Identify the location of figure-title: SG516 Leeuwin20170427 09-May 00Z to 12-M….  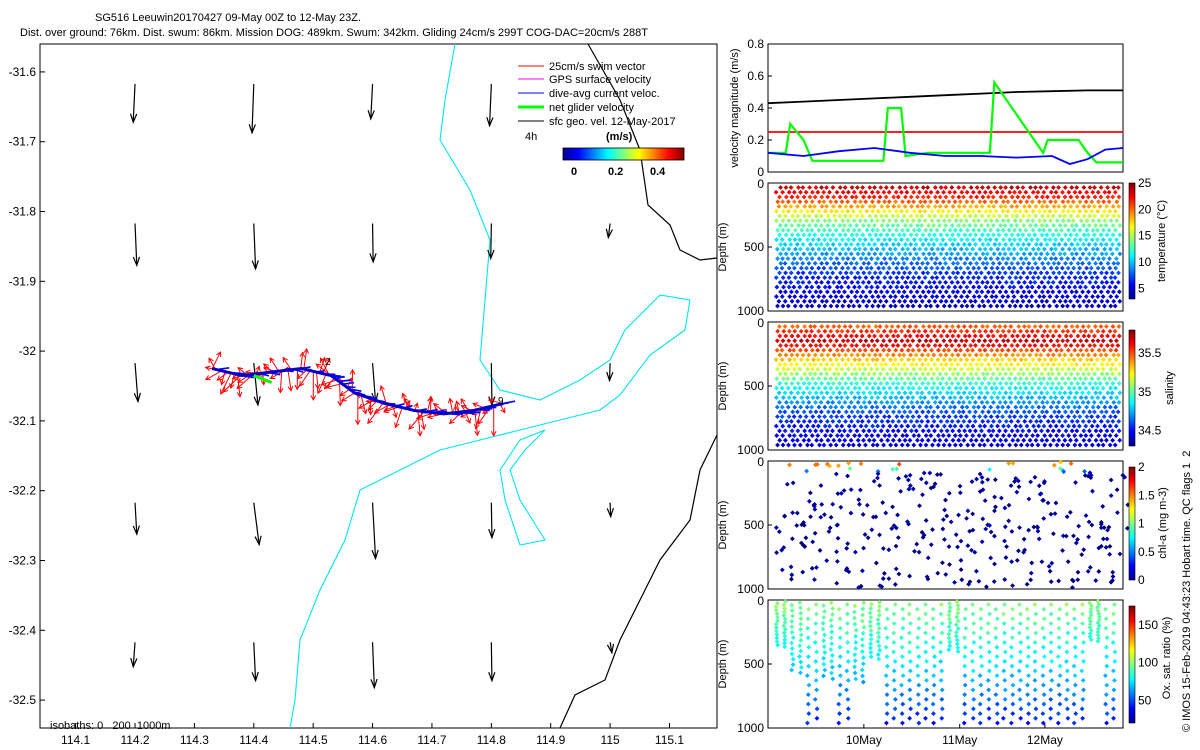
(228, 18).